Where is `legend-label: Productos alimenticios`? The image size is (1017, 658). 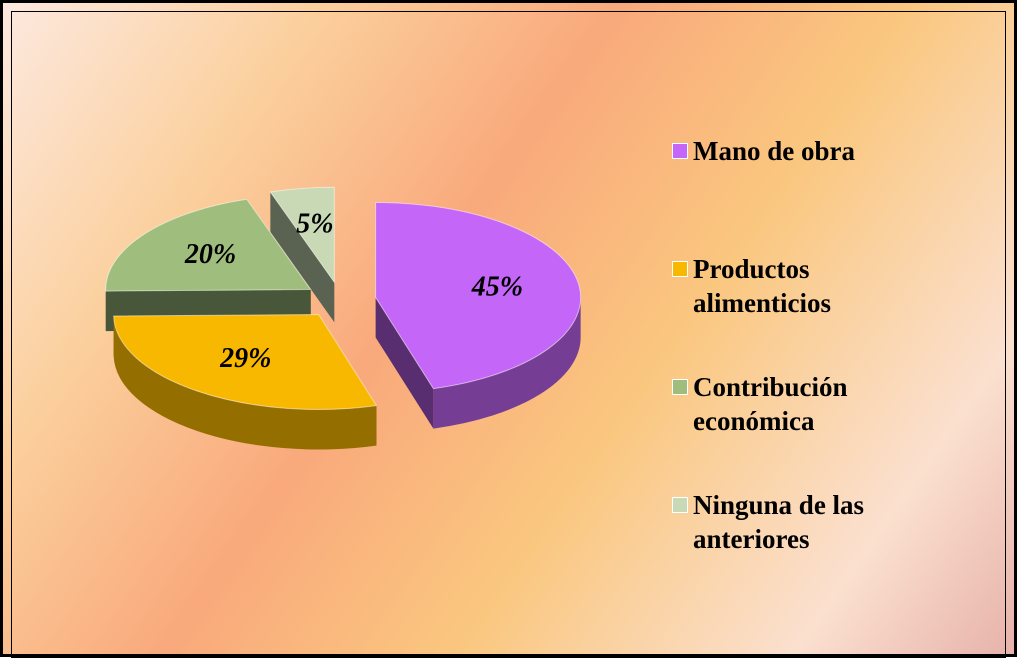
legend-label: Productos alimenticios is located at coordinates (808, 286).